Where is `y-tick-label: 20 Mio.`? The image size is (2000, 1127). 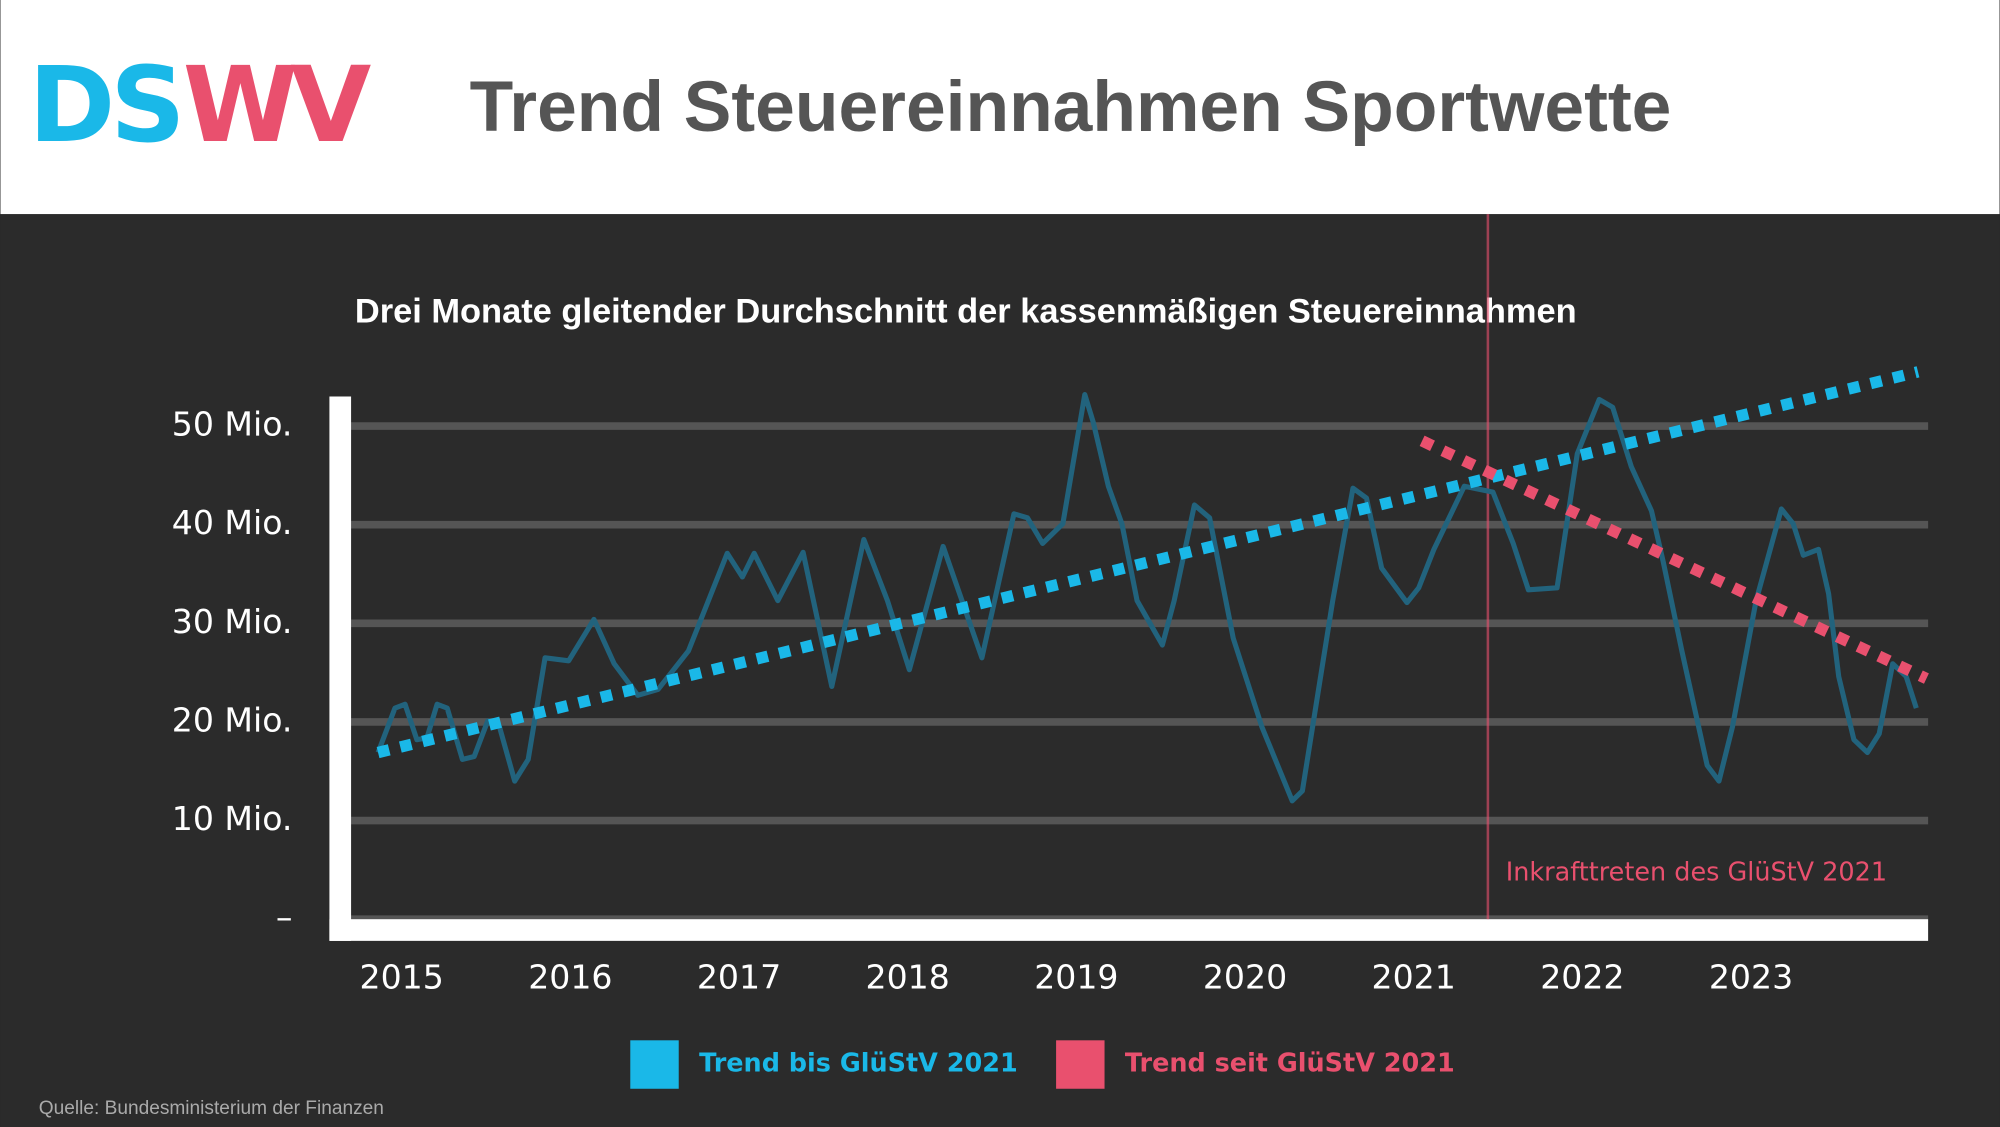 y-tick-label: 20 Mio. is located at coordinates (232, 719).